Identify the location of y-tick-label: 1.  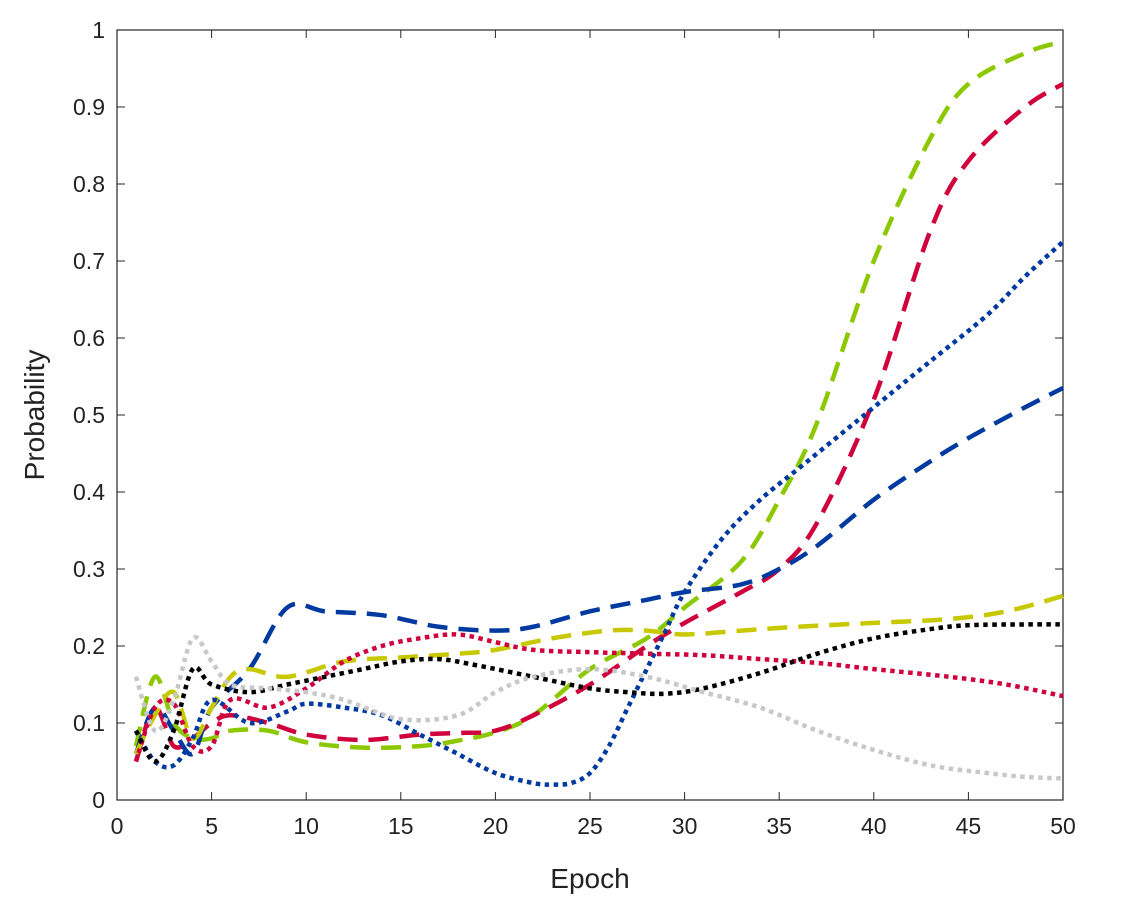
(98, 30).